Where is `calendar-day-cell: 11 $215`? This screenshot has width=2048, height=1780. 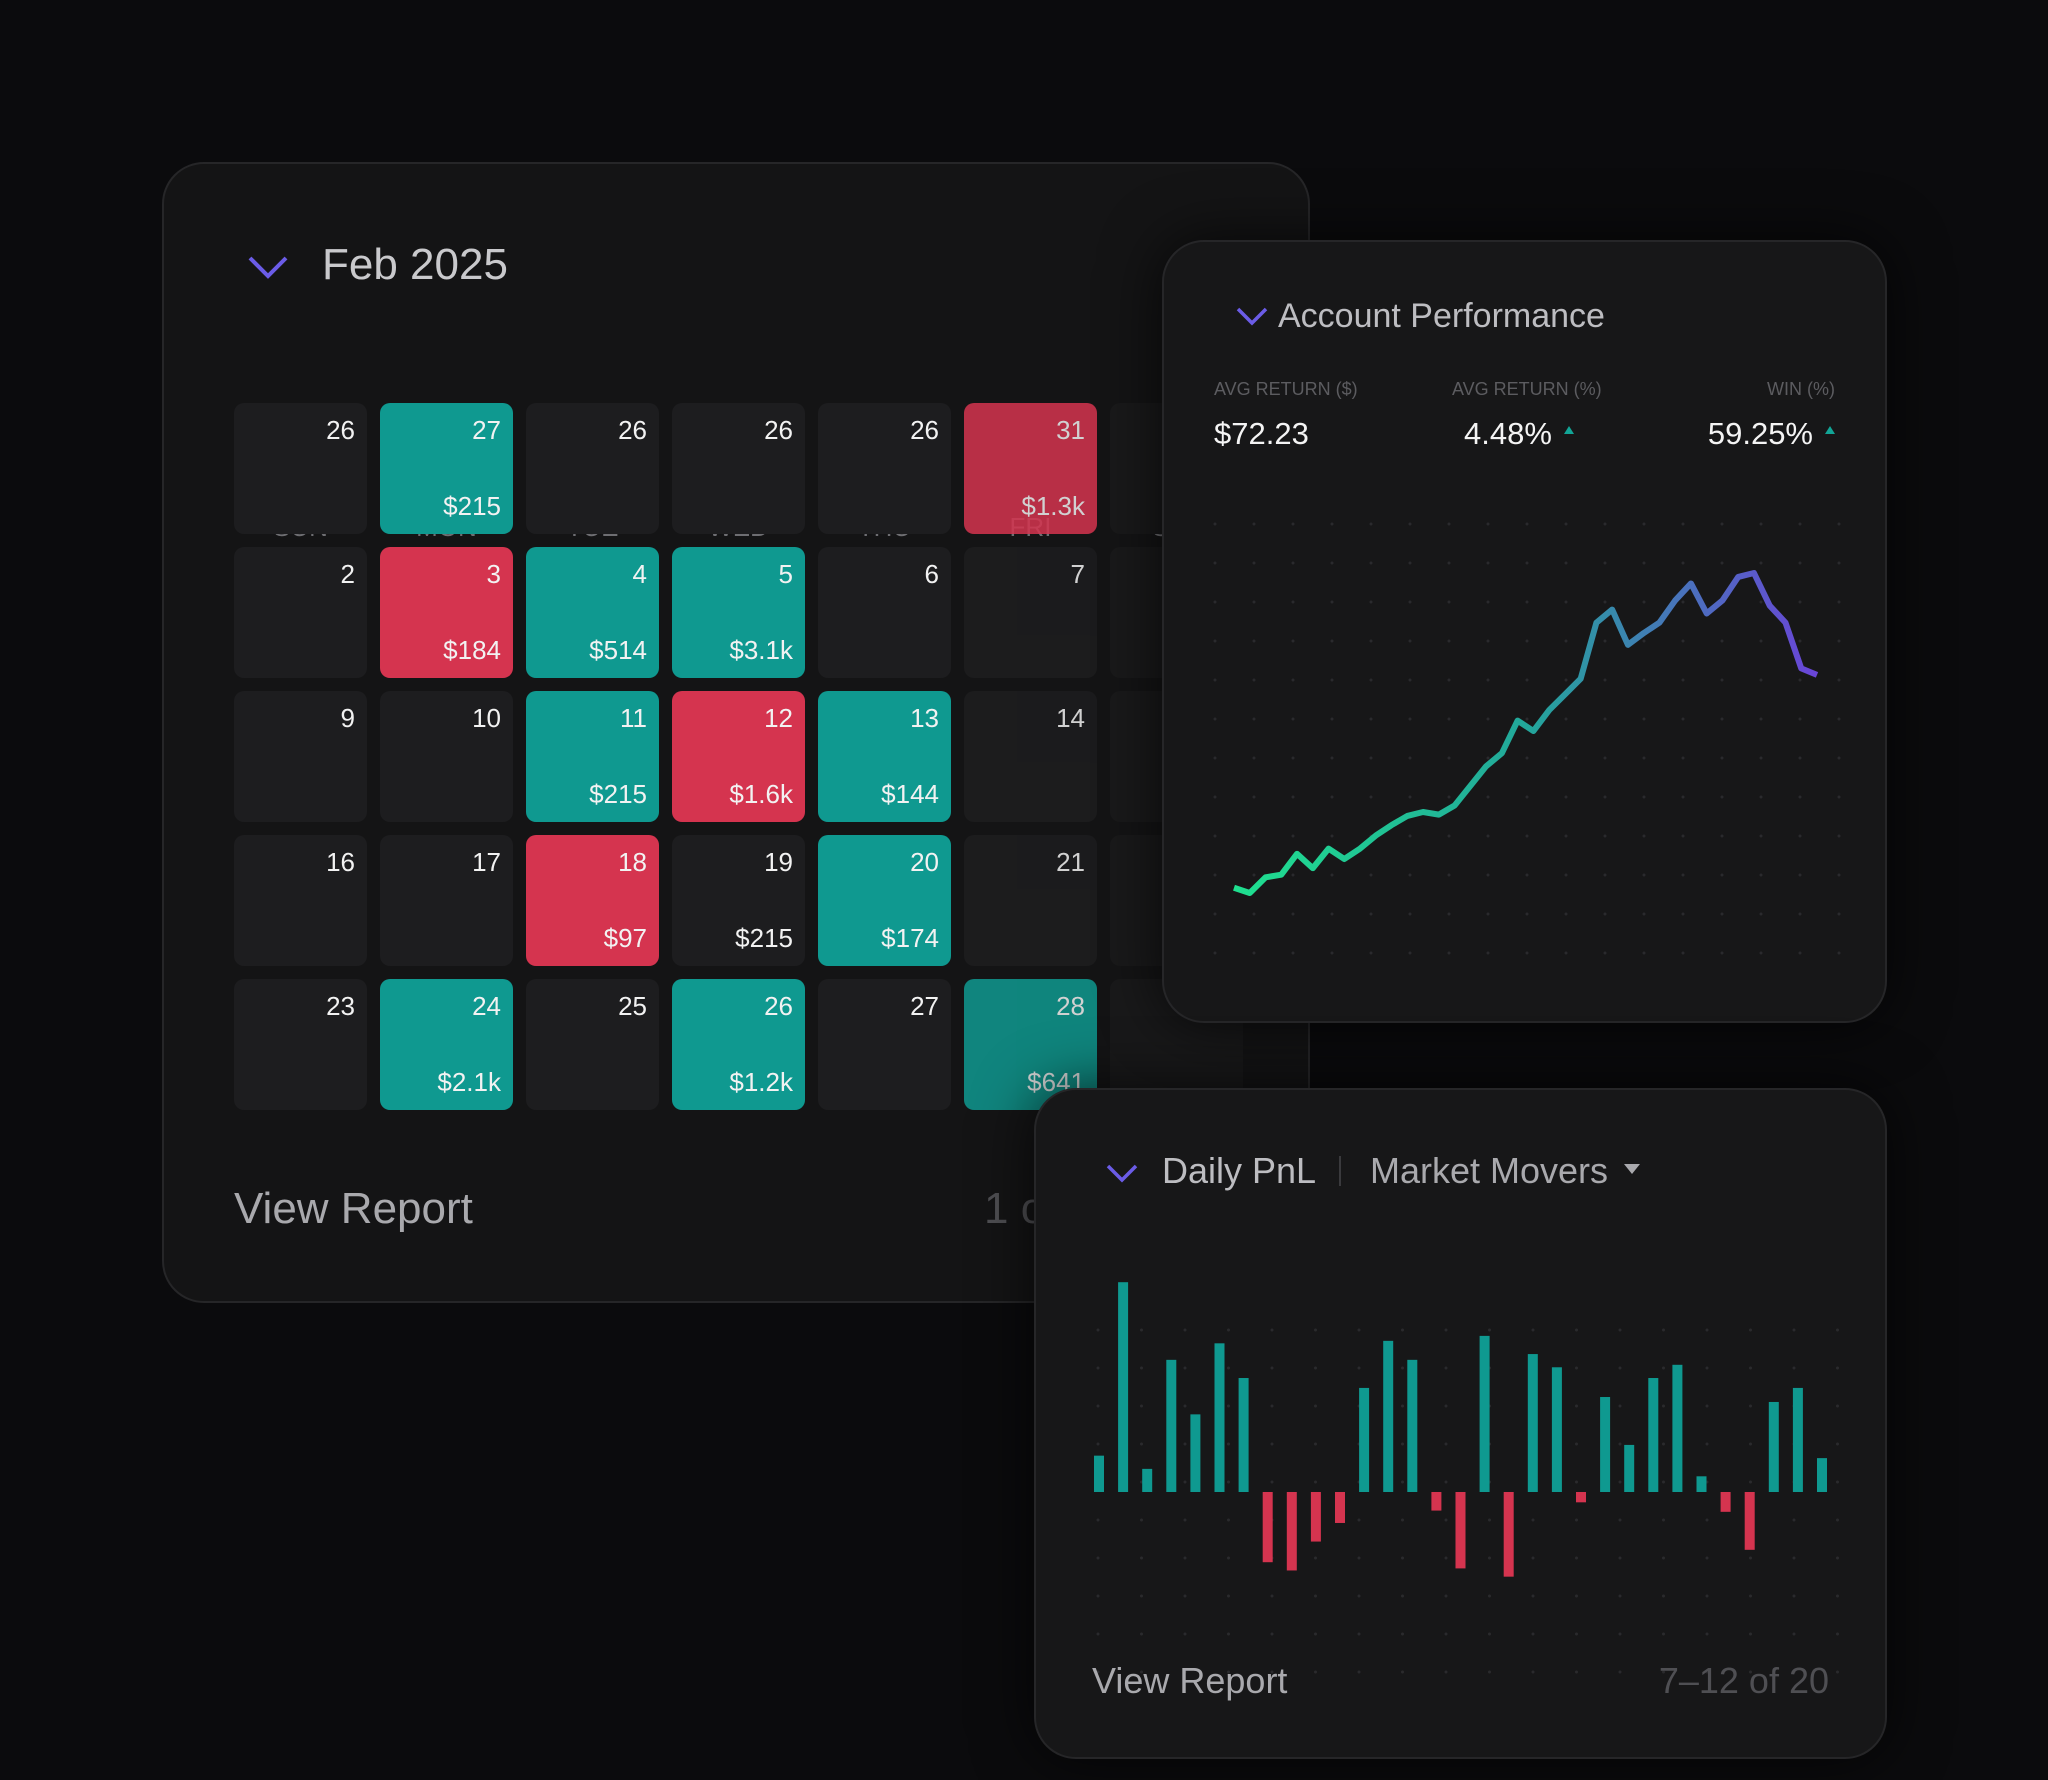 calendar-day-cell: 11 $215 is located at coordinates (592, 756).